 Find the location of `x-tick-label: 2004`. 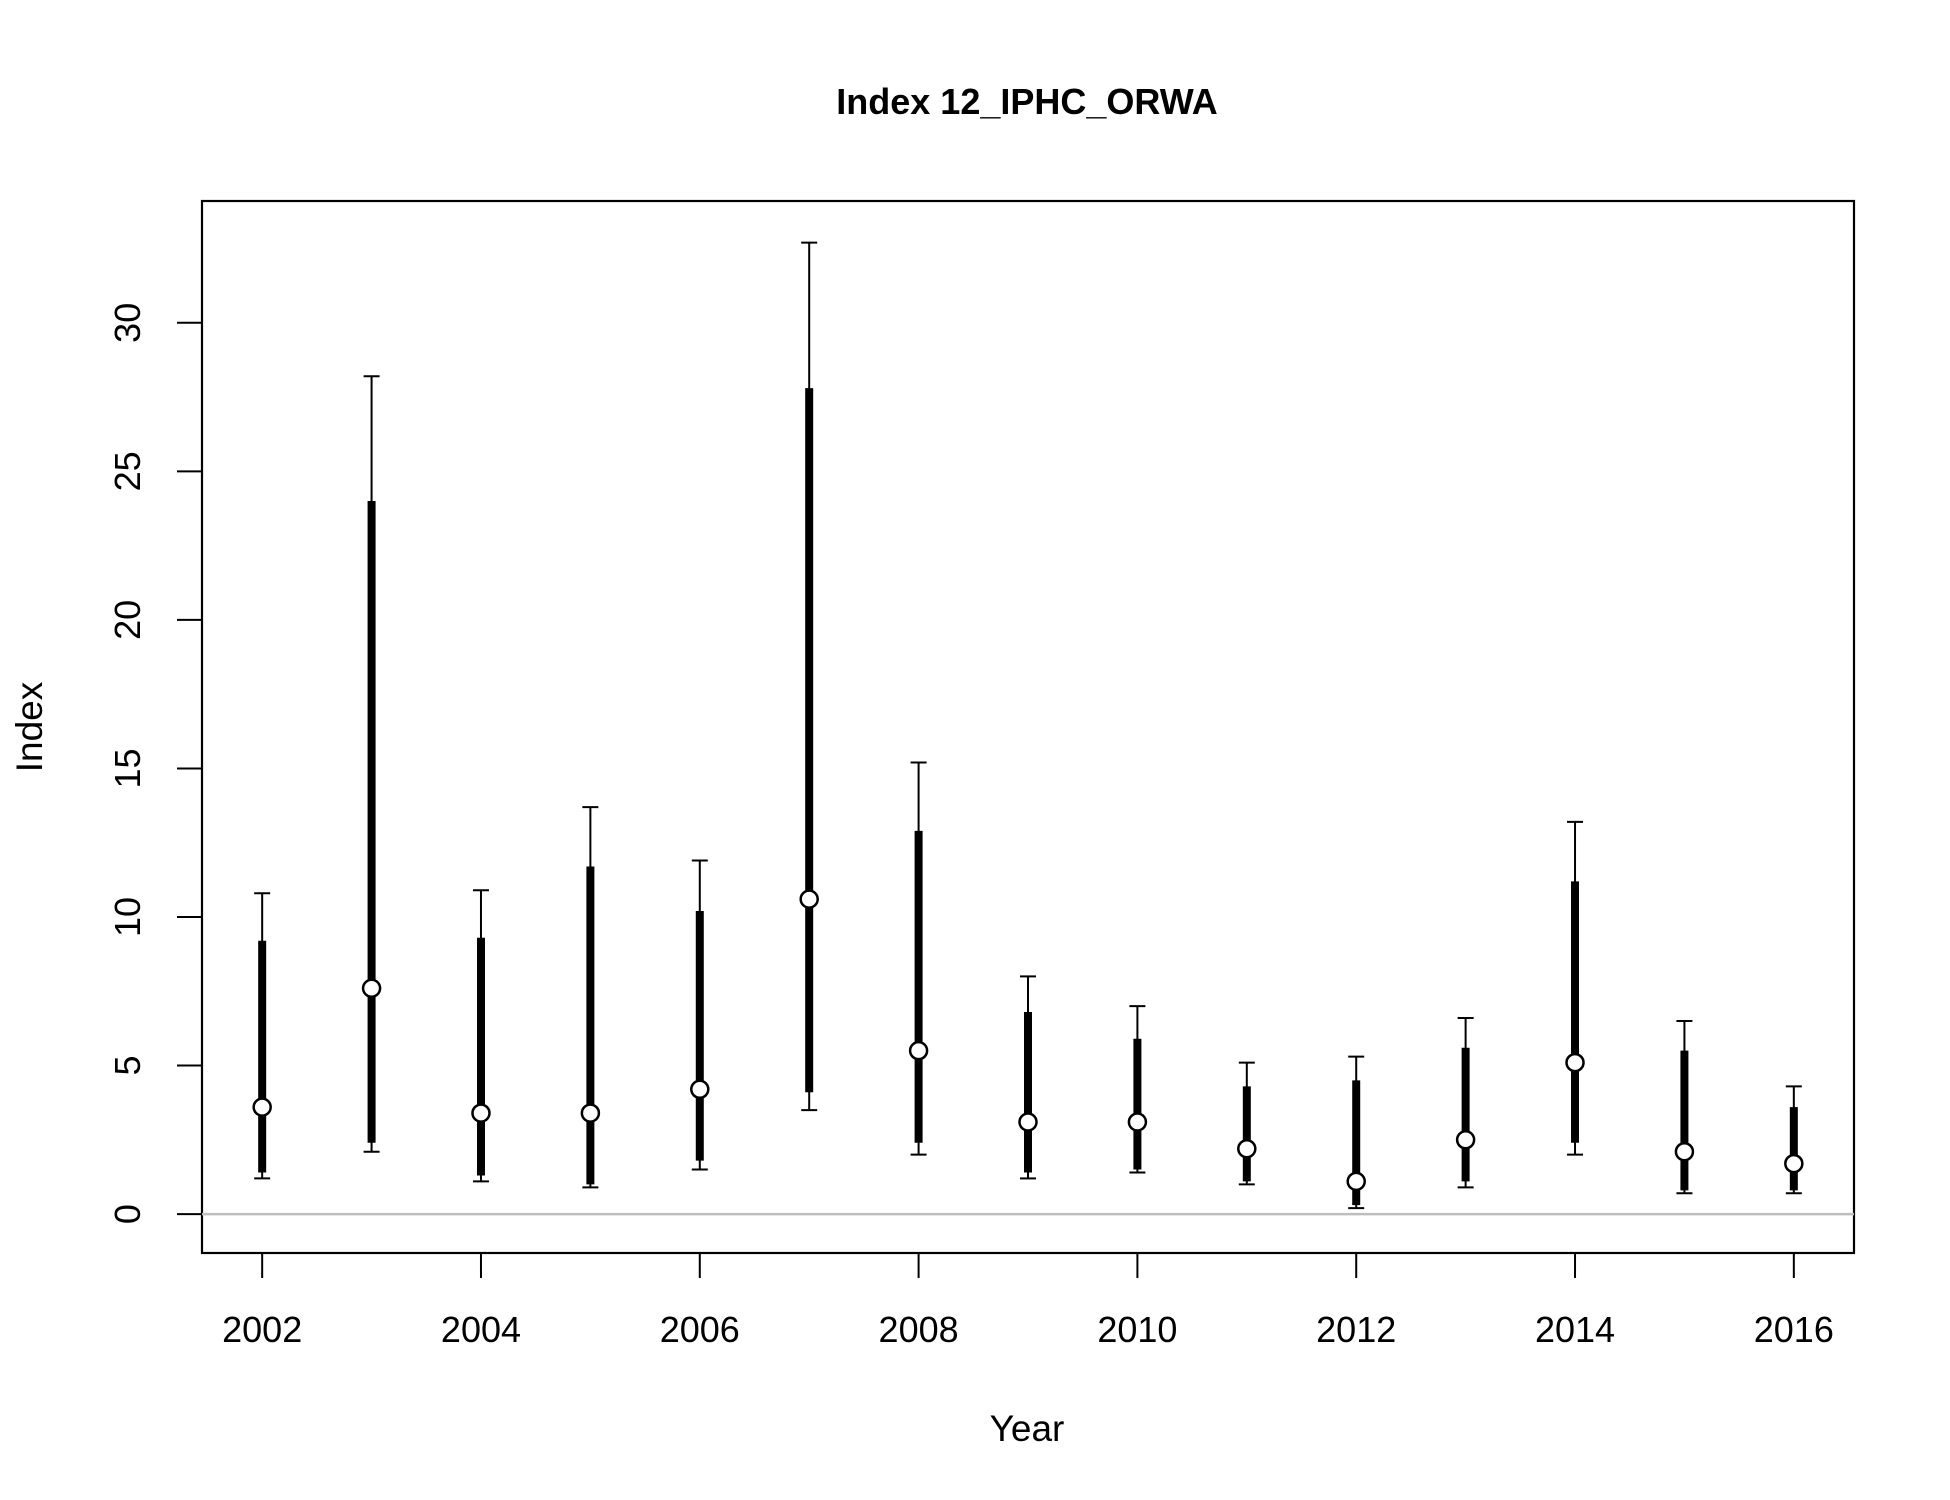

x-tick-label: 2004 is located at coordinates (481, 1329).